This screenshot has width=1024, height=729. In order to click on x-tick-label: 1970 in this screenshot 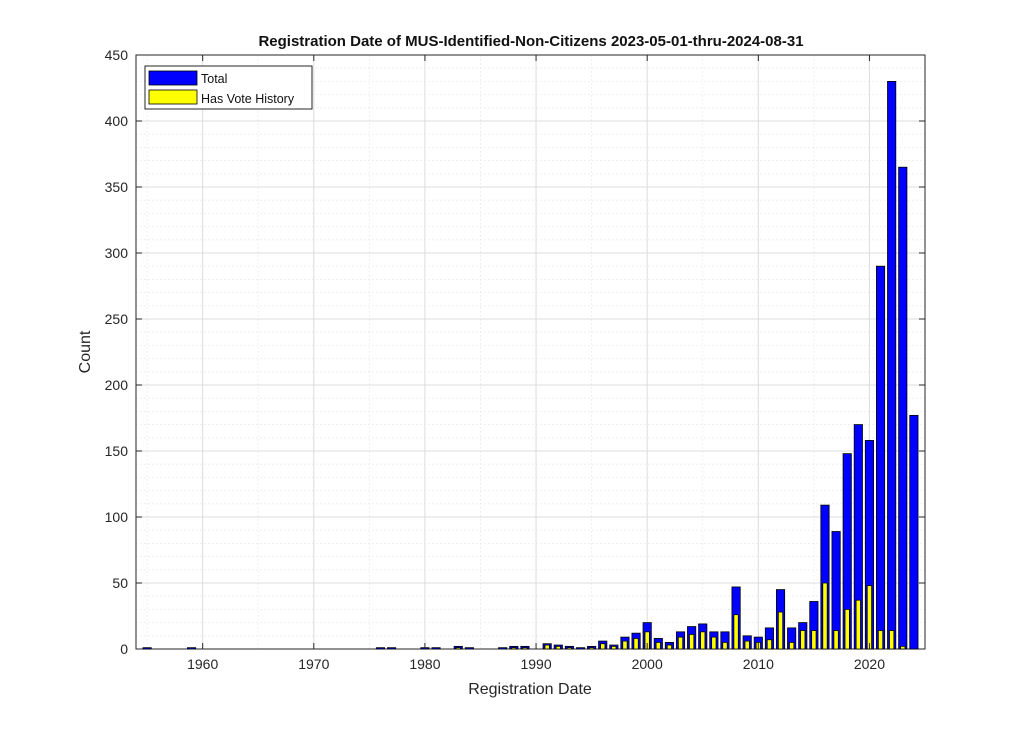, I will do `click(313, 664)`.